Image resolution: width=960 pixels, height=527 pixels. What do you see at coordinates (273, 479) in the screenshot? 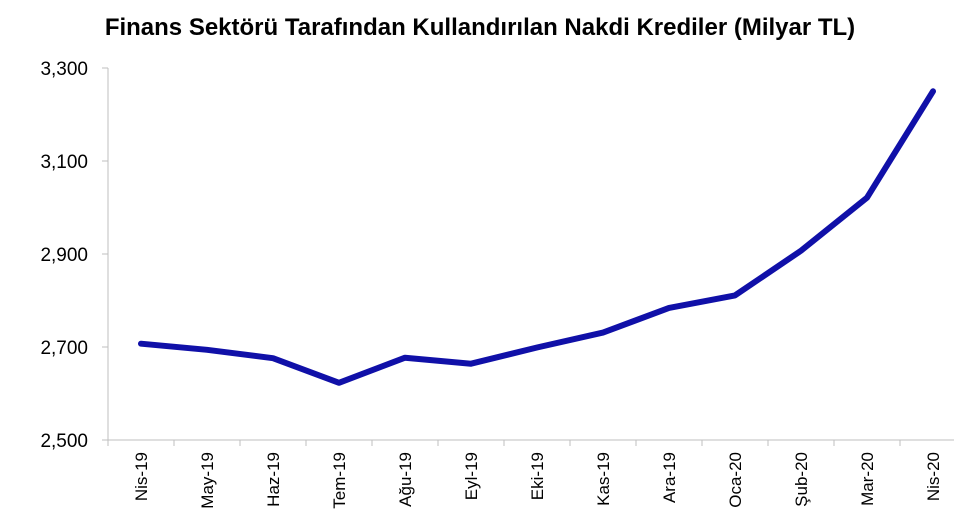
I see `x-tick-label: Haz-19` at bounding box center [273, 479].